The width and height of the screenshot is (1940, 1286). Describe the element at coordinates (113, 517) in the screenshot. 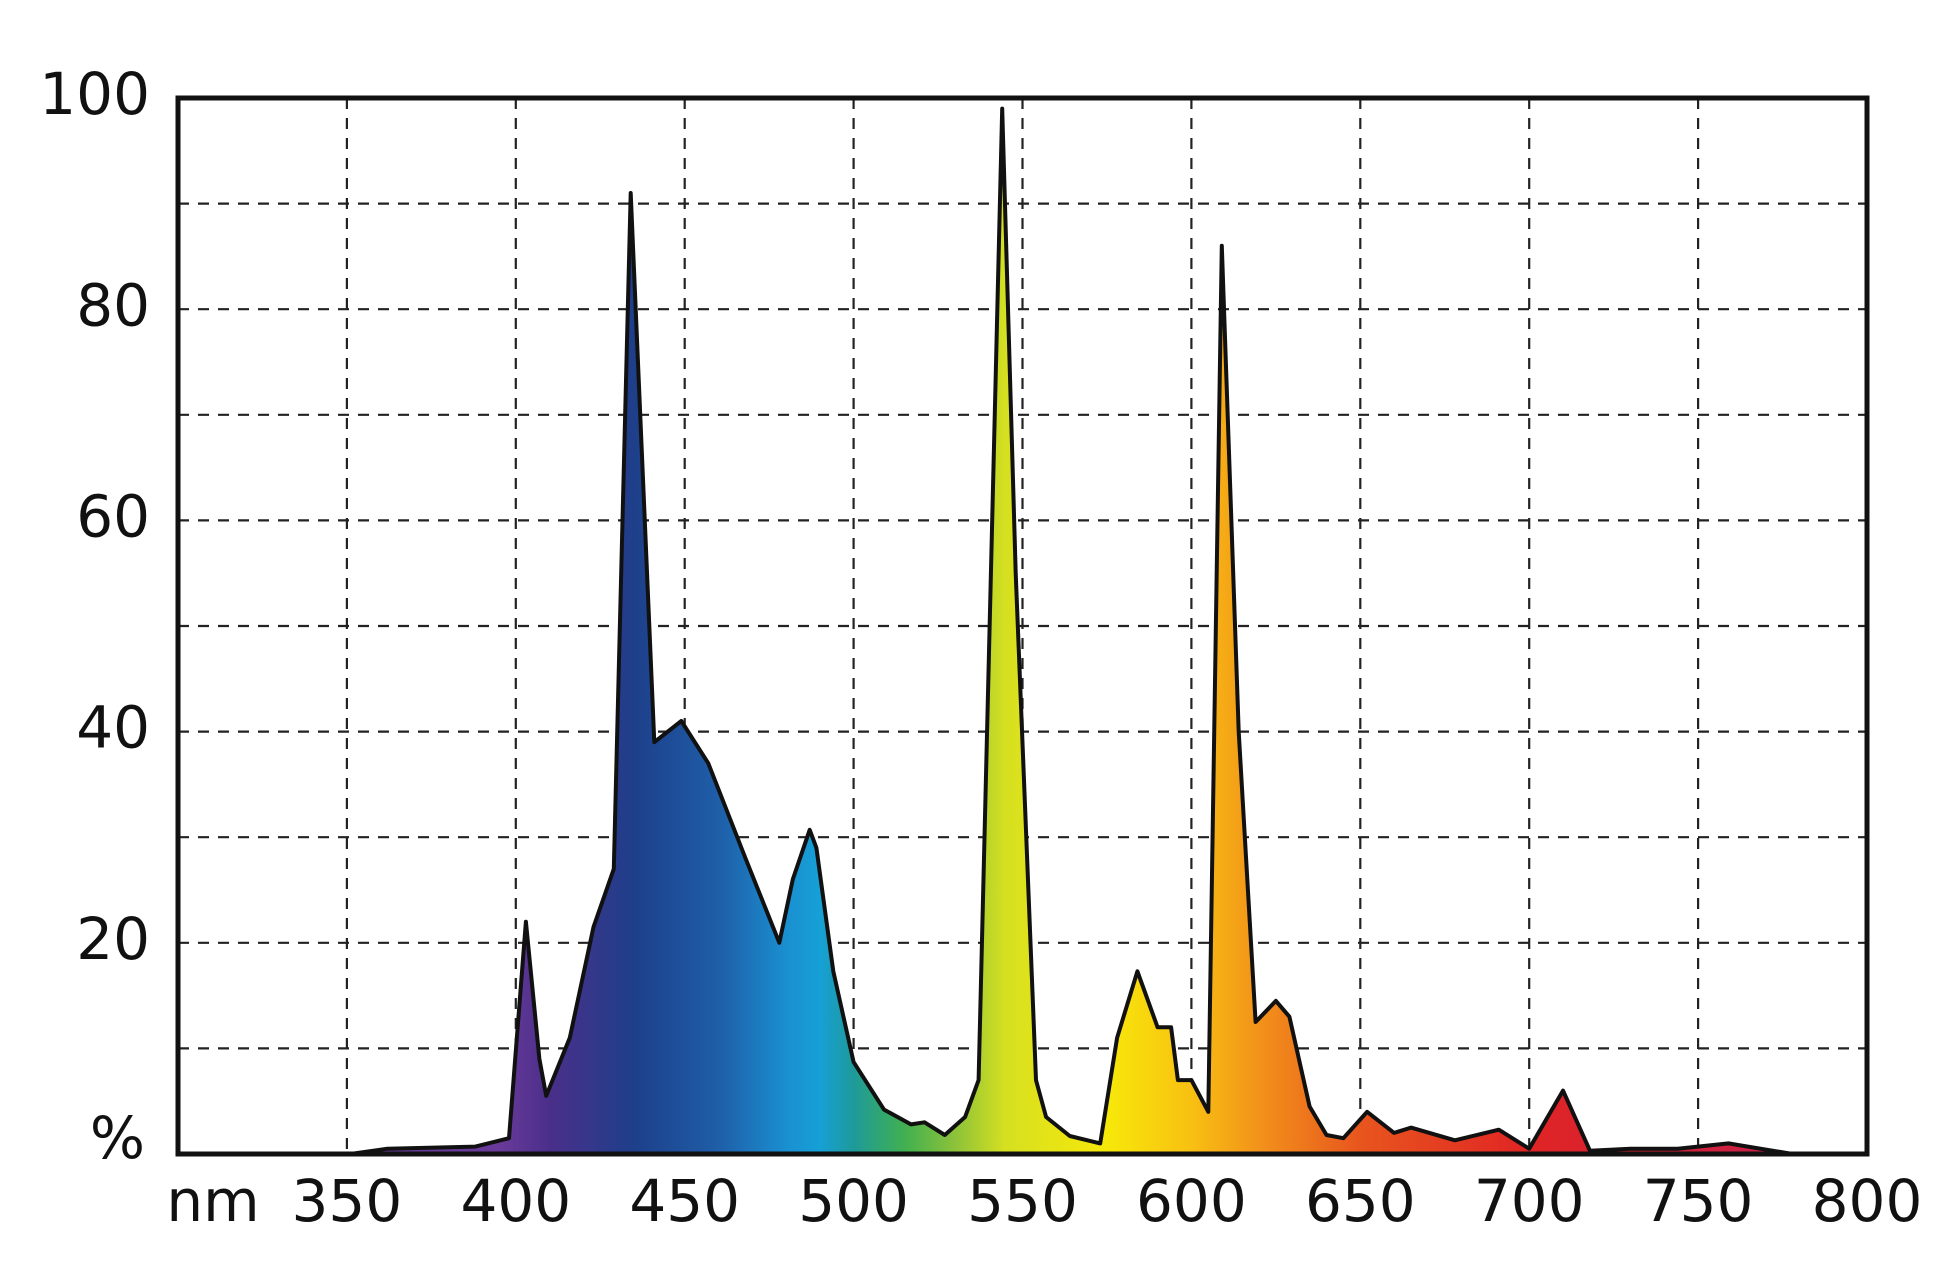

I see `y-tick-label: 60` at that location.